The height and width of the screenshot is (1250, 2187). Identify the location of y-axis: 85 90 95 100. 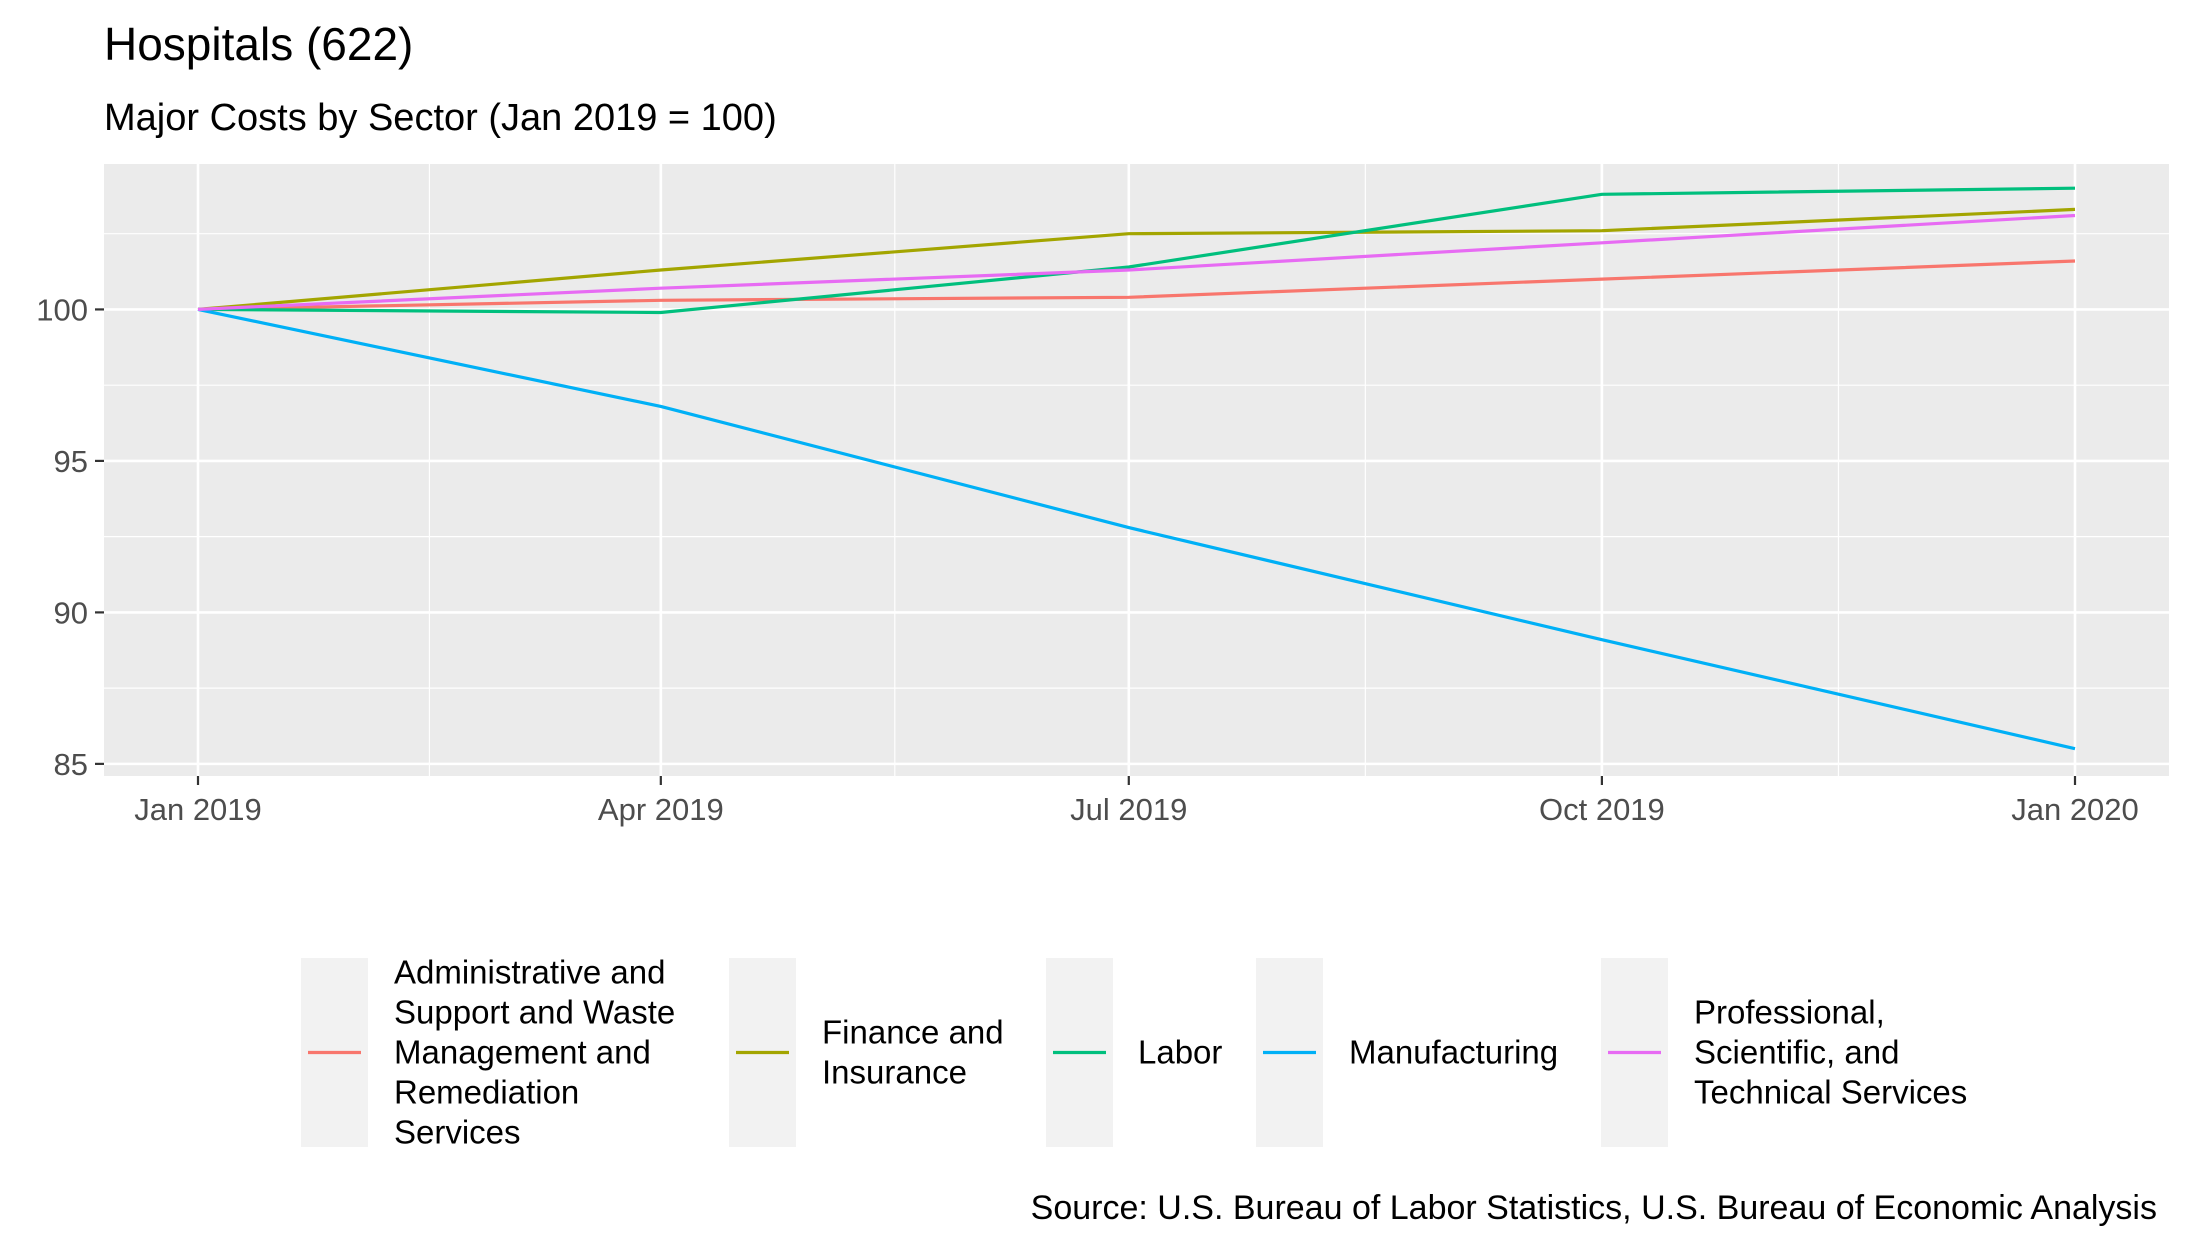
(70, 537).